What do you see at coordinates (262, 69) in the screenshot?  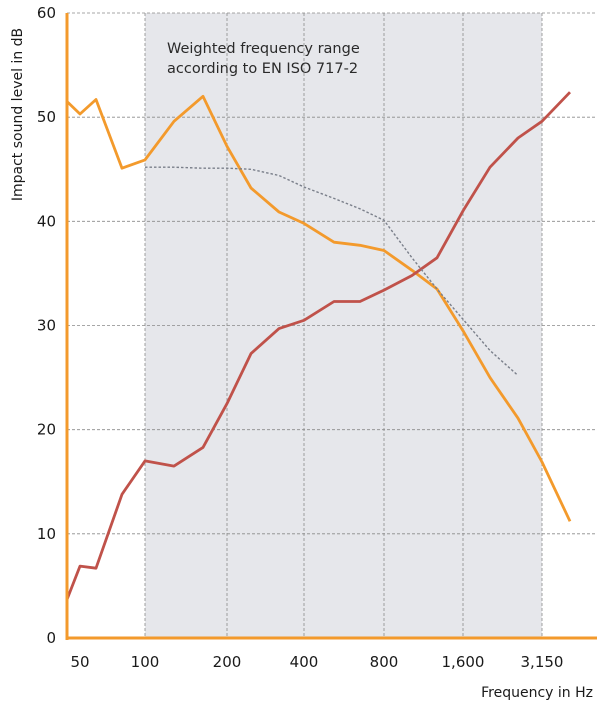 I see `range-annotation-line-2: according to EN ISO 717-2` at bounding box center [262, 69].